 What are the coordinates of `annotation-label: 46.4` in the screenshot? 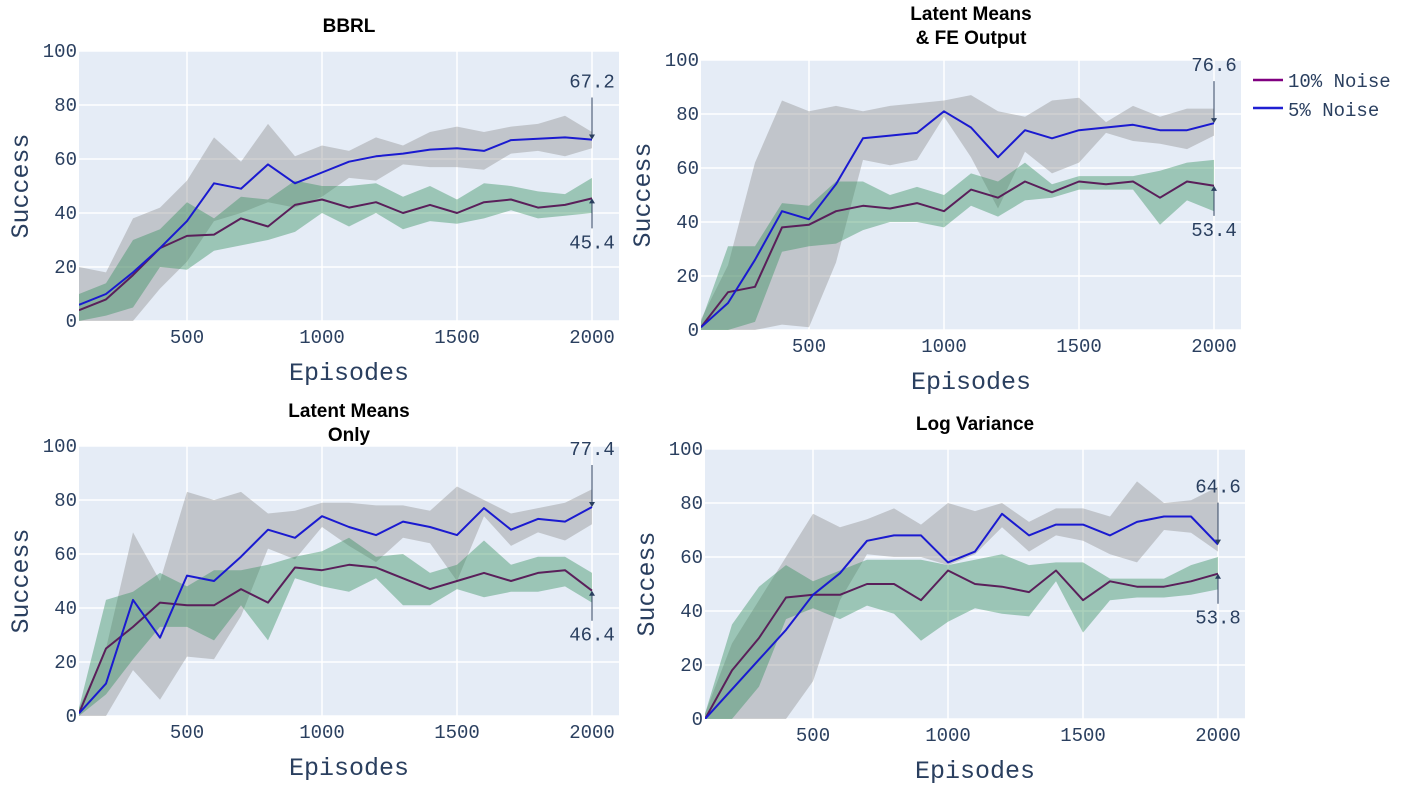 It's located at (592, 636).